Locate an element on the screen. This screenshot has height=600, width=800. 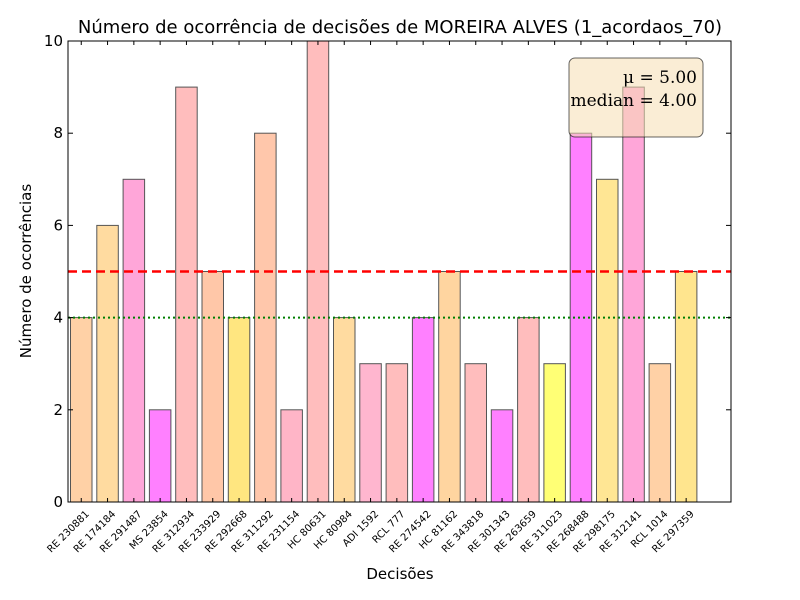
stats-median-label: median = 4.00 is located at coordinates (634, 101).